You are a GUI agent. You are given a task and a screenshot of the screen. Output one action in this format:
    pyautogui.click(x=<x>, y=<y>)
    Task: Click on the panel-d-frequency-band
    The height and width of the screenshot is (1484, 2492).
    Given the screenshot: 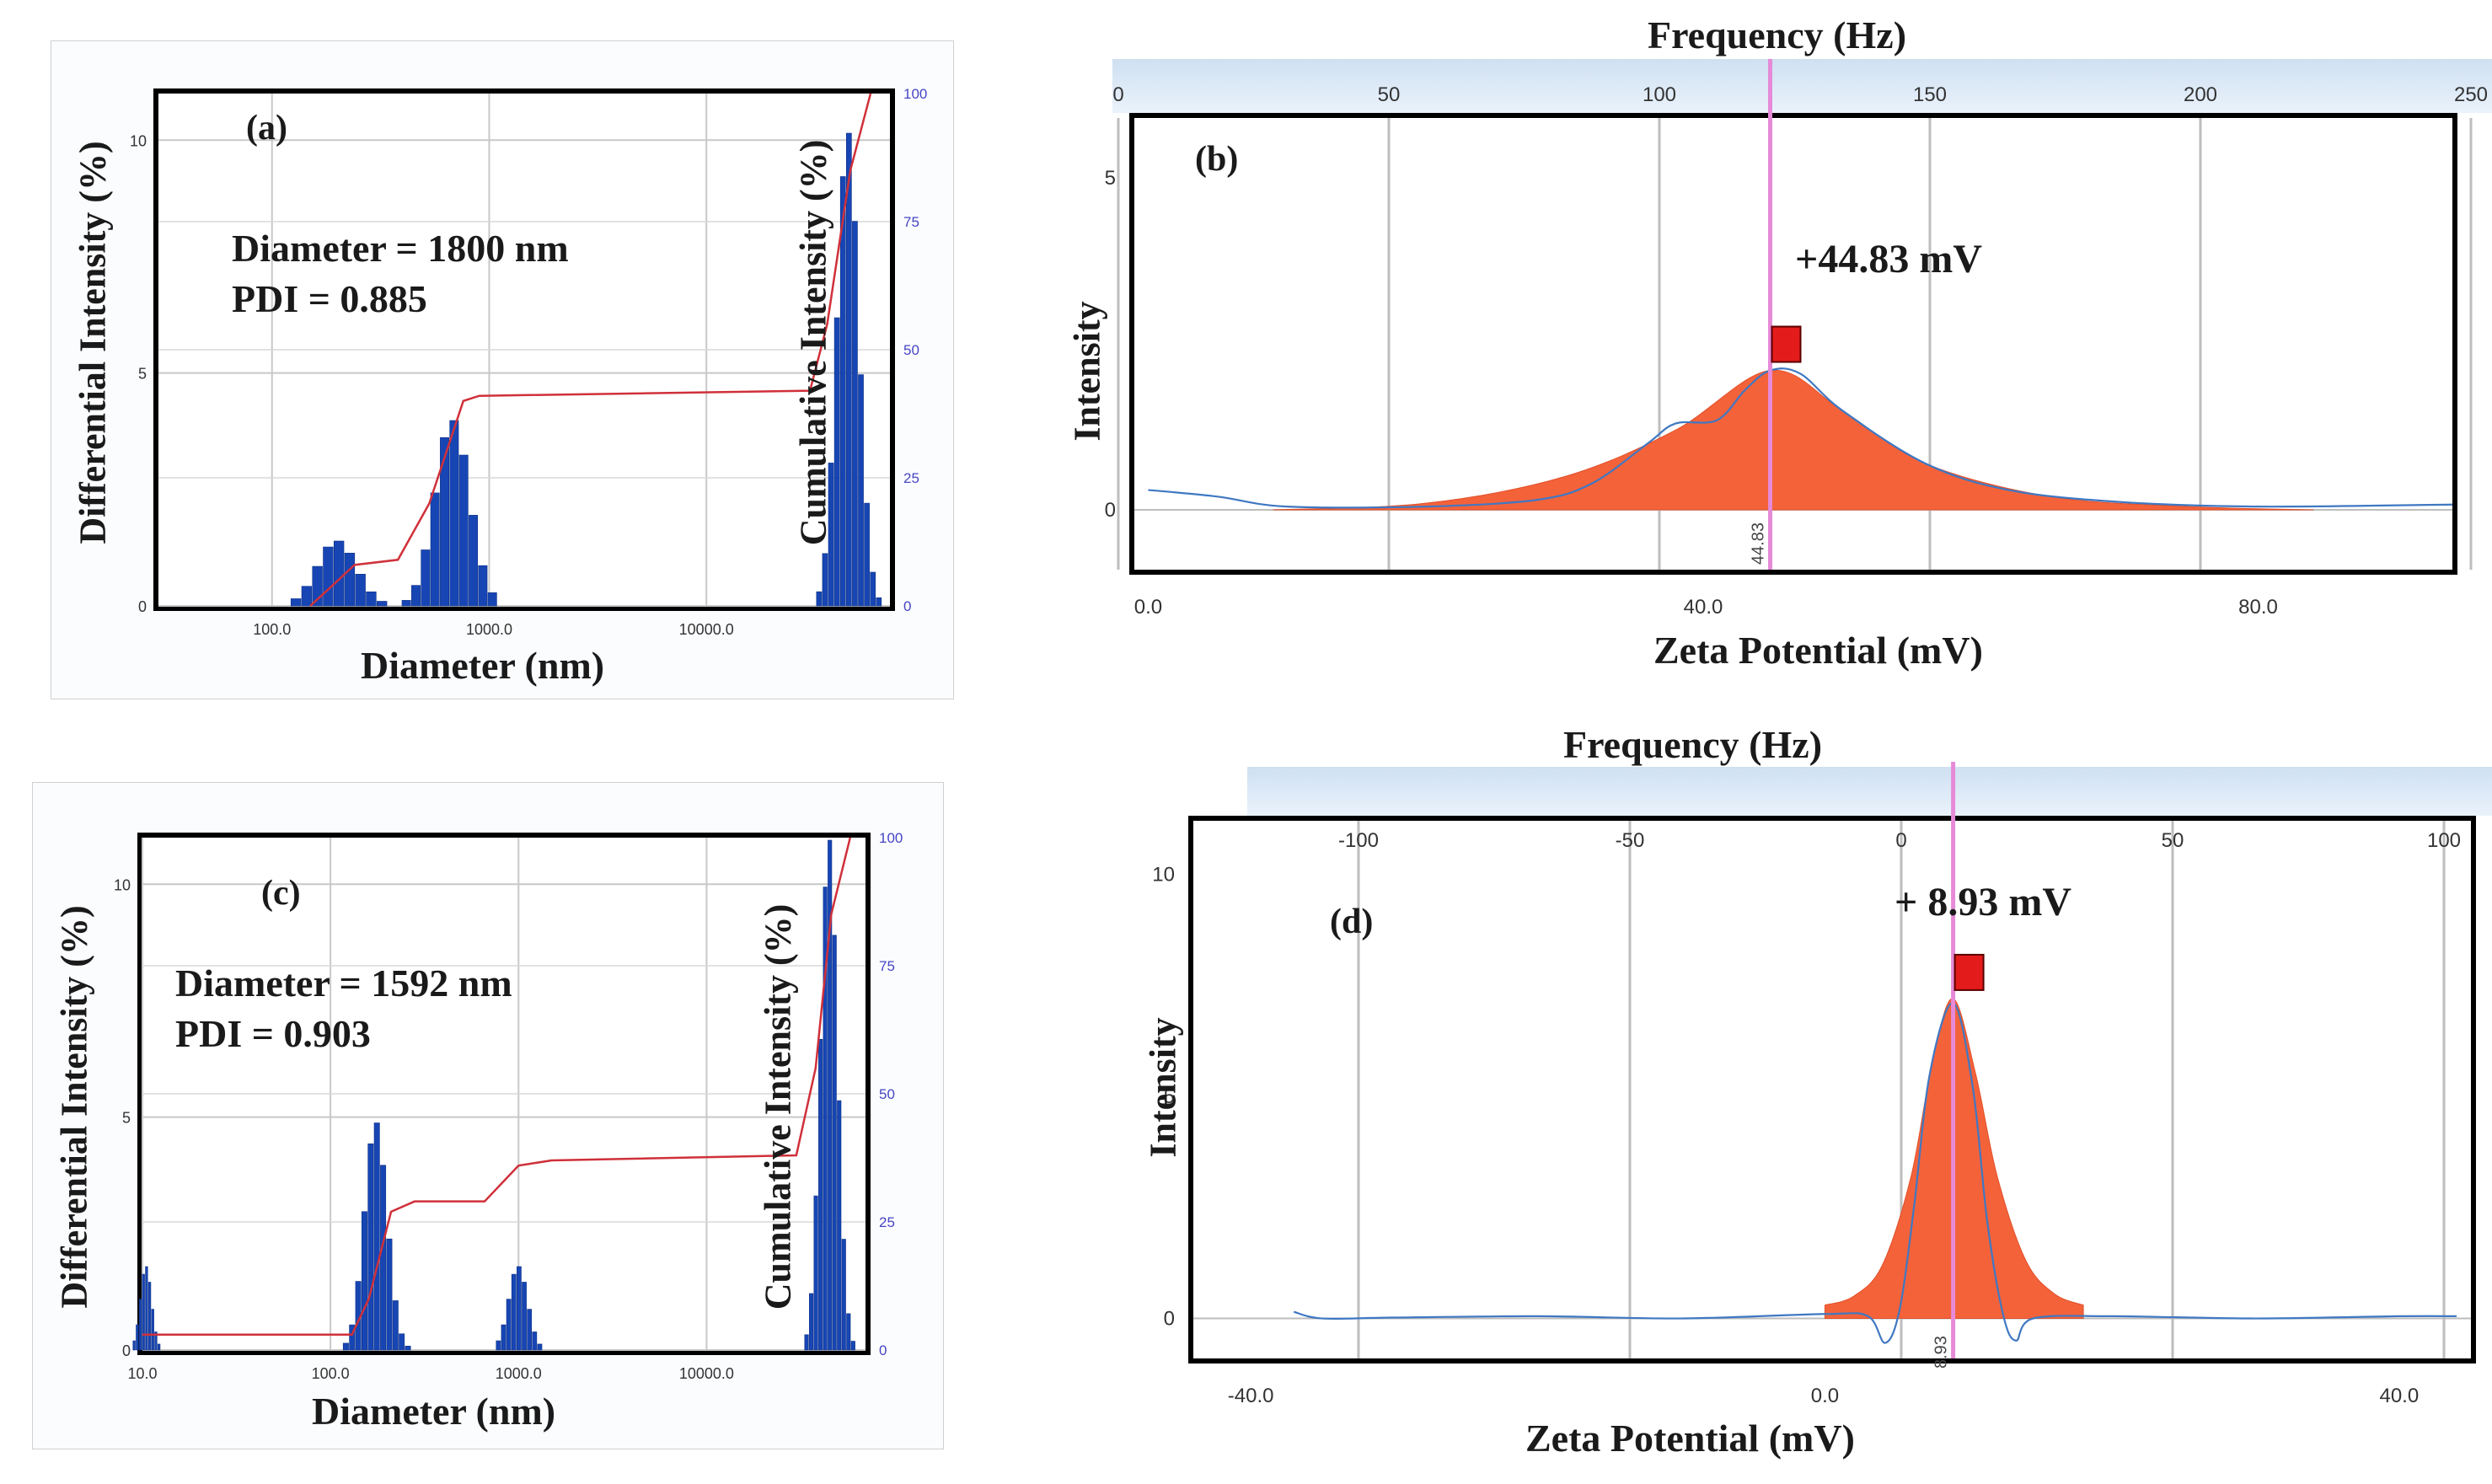 What is the action you would take?
    pyautogui.click(x=1870, y=791)
    